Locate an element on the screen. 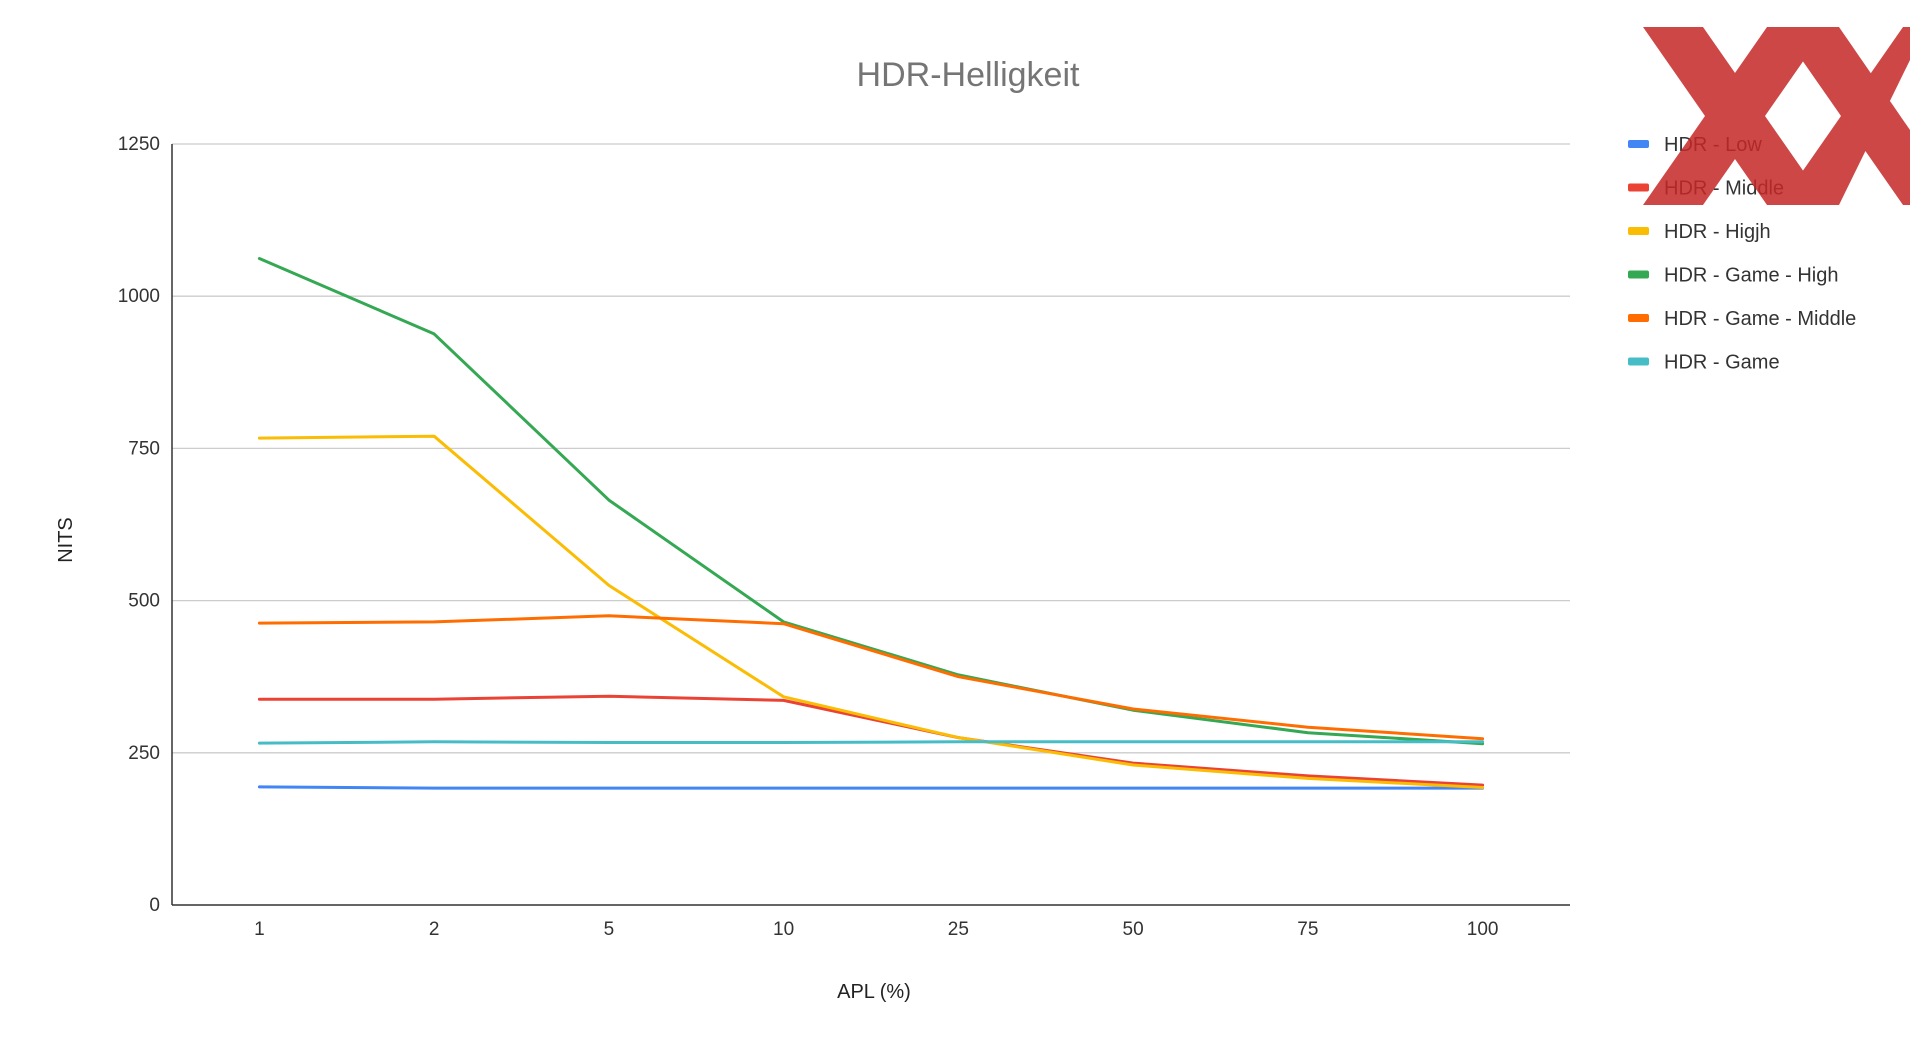 The width and height of the screenshot is (1920, 1047). legend-label: HDR - Higjh is located at coordinates (1717, 232).